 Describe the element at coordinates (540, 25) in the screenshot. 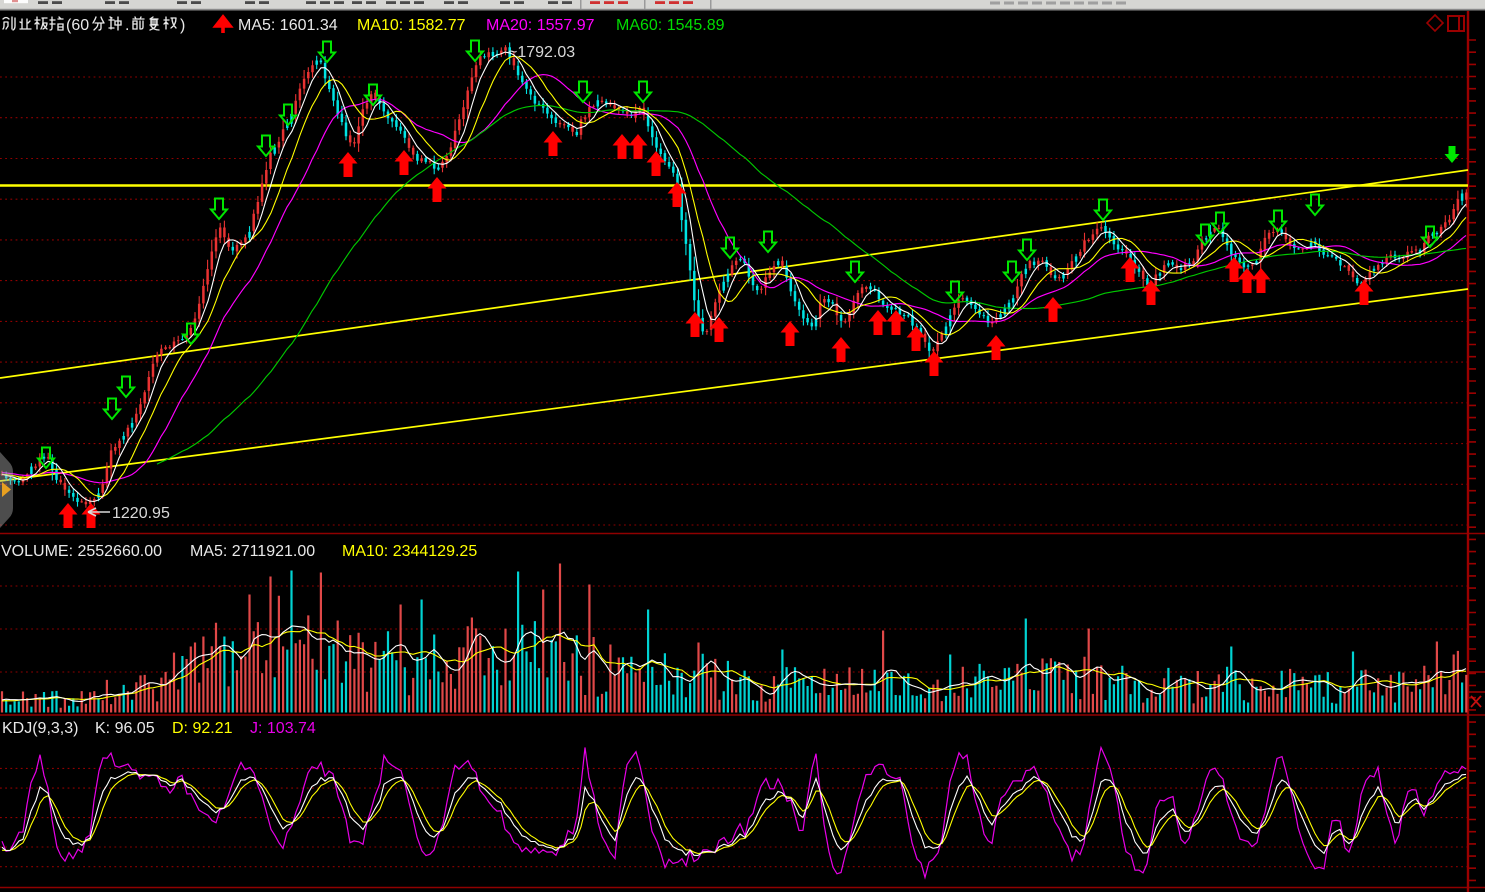

I see `svg-text: MA20: 1557.97` at that location.